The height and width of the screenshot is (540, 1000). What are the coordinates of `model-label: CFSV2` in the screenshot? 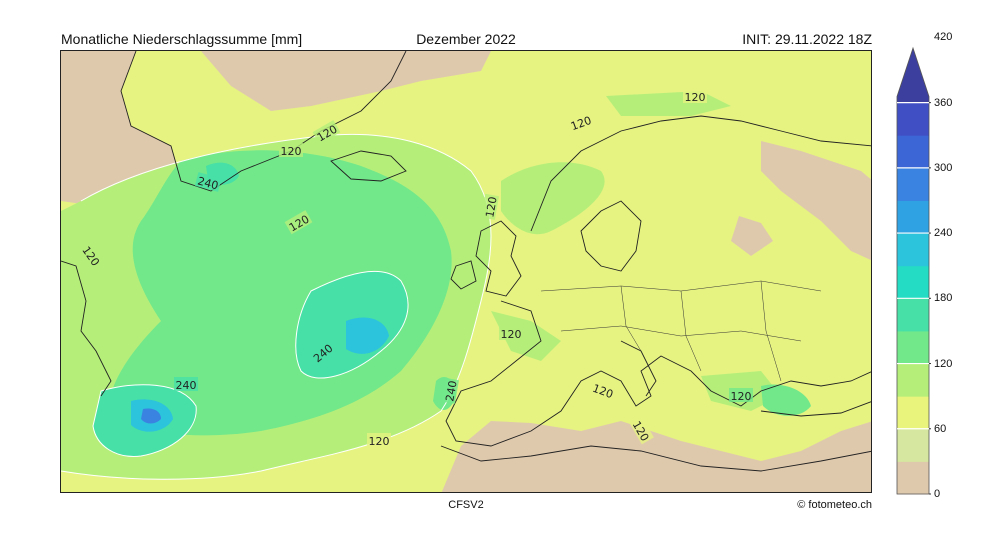 It's located at (466, 505).